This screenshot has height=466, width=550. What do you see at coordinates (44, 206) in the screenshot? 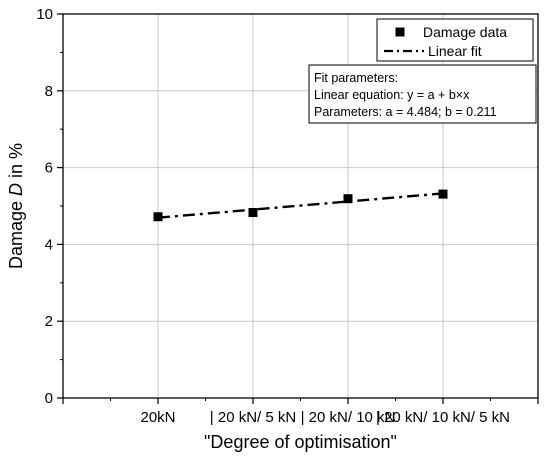
I see `y-tick-labels: 0 2 4 6 8 10` at bounding box center [44, 206].